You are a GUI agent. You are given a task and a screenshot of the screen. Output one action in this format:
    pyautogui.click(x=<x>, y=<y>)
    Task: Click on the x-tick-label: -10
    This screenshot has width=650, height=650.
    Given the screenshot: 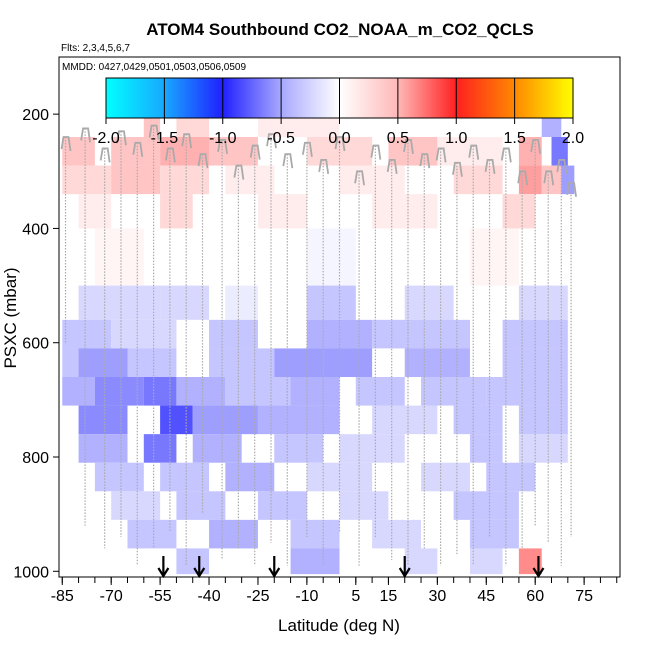 What is the action you would take?
    pyautogui.click(x=306, y=596)
    